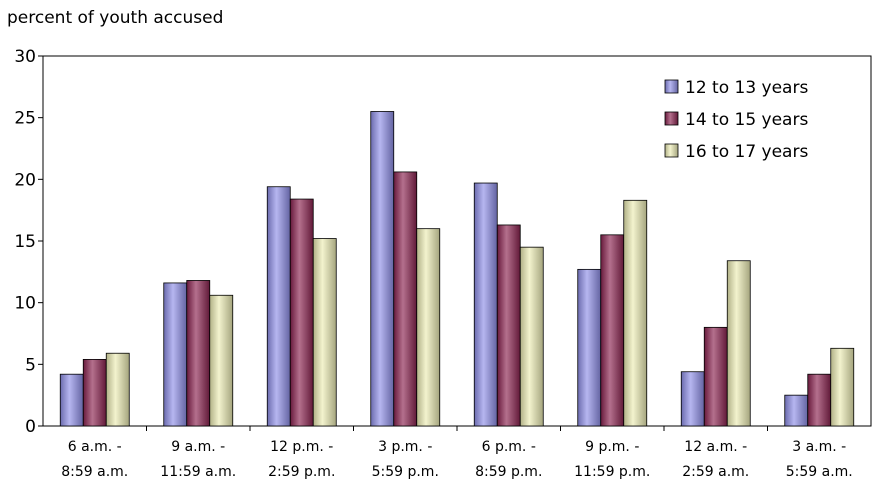 This screenshot has width=874, height=487. Describe the element at coordinates (746, 88) in the screenshot. I see `legend-label: 12 to 13 years` at that location.